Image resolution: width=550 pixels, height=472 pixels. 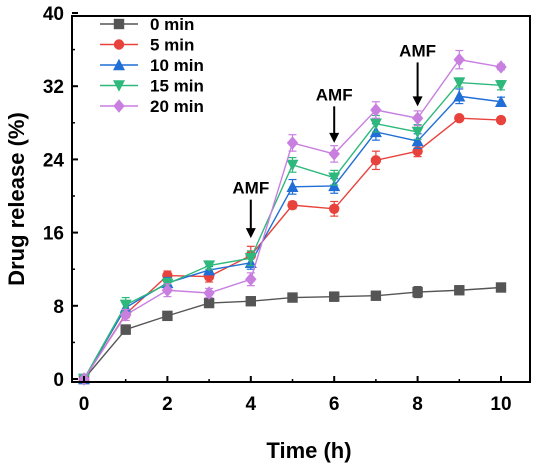 I want to click on legend-item: 5 min, so click(x=147, y=45).